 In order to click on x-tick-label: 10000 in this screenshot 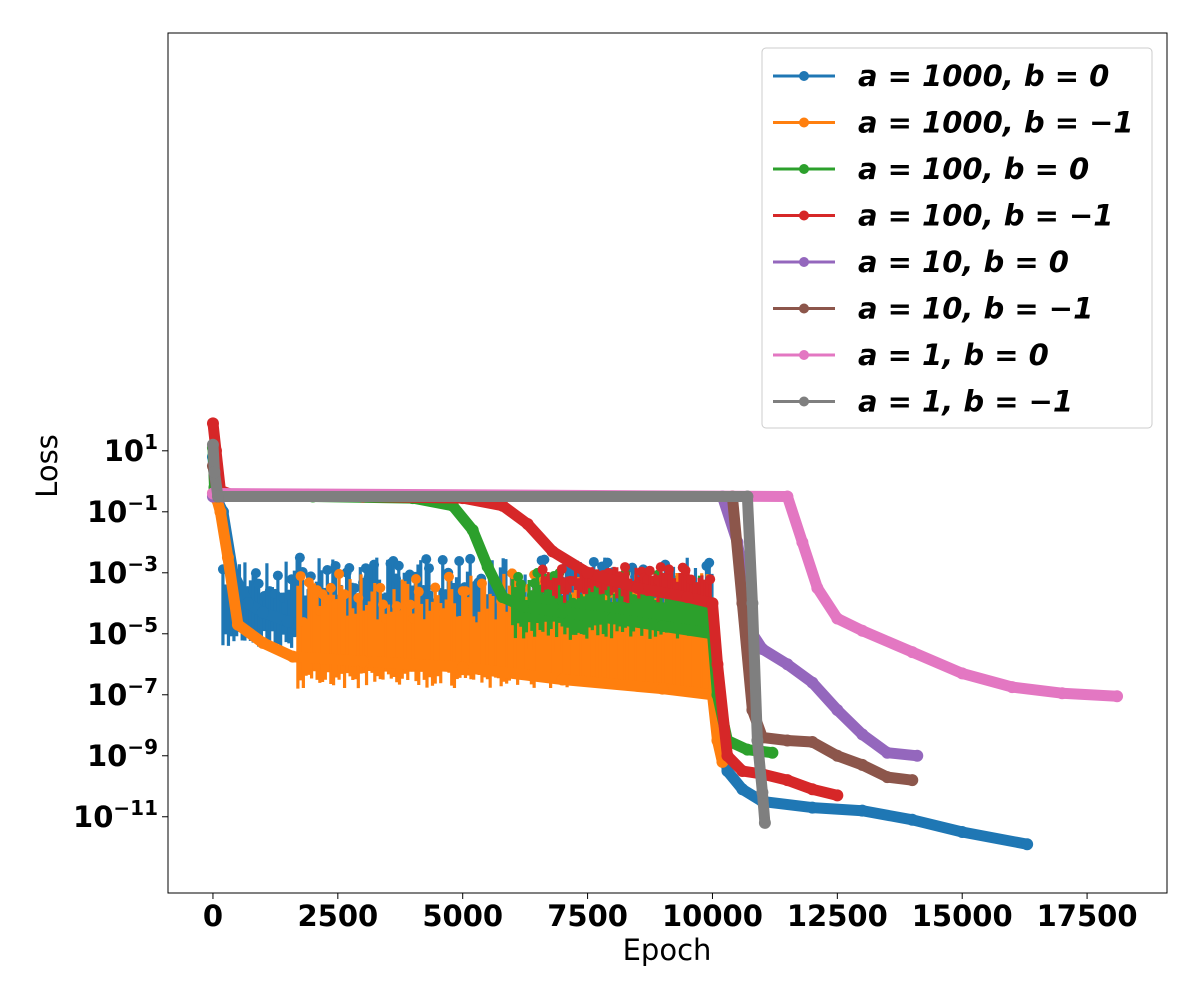, I will do `click(712, 916)`.